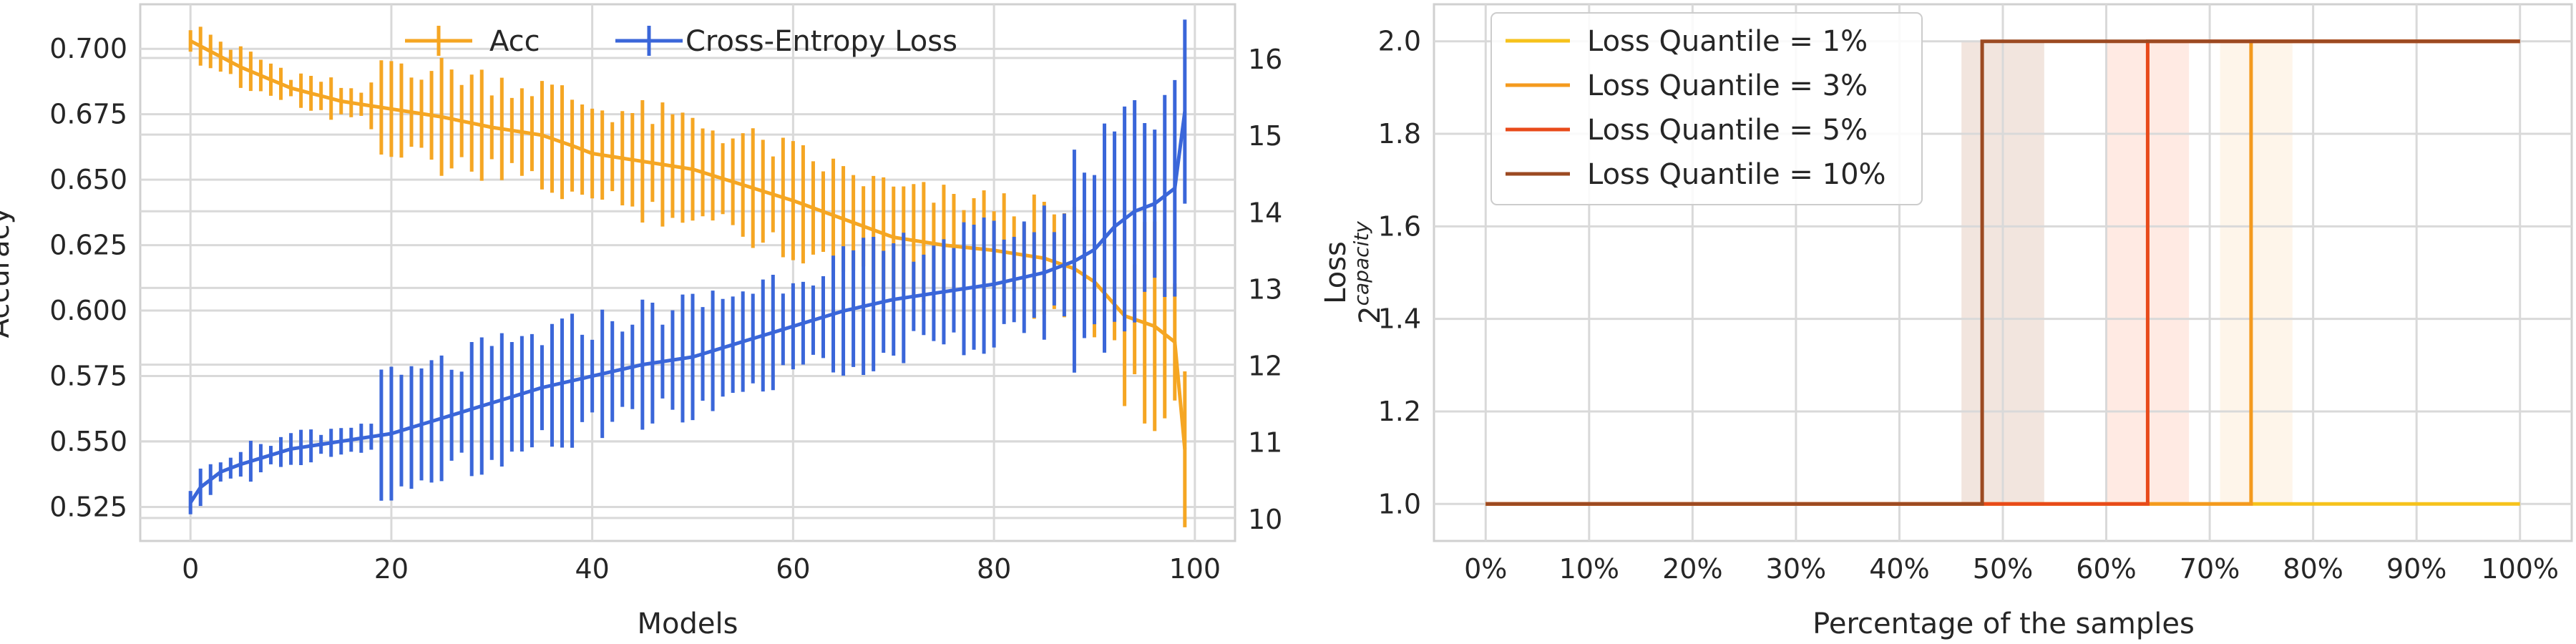  I want to click on right-y-tick-label: 14, so click(1265, 212).